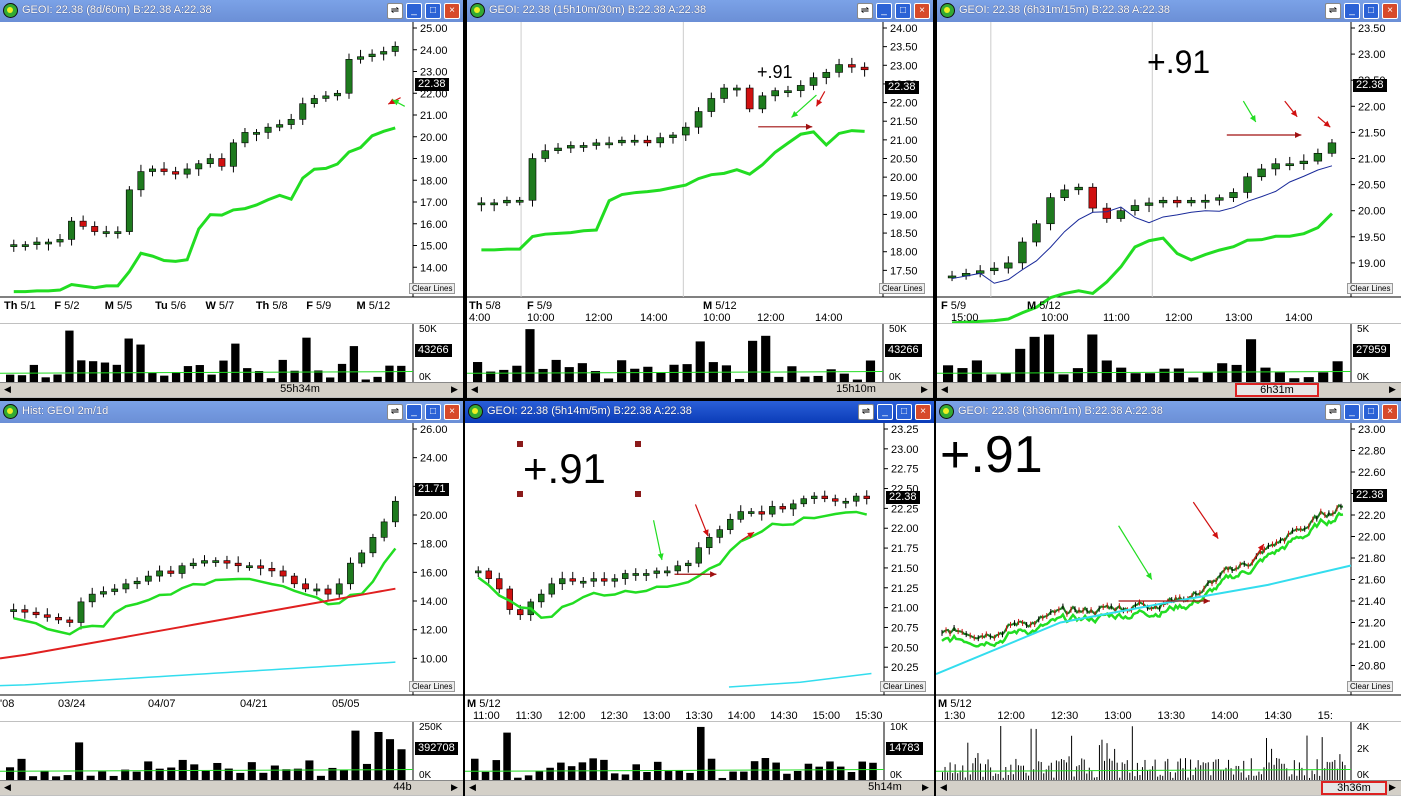  What do you see at coordinates (300, 389) in the screenshot?
I see `timespan-label: 55h34m` at bounding box center [300, 389].